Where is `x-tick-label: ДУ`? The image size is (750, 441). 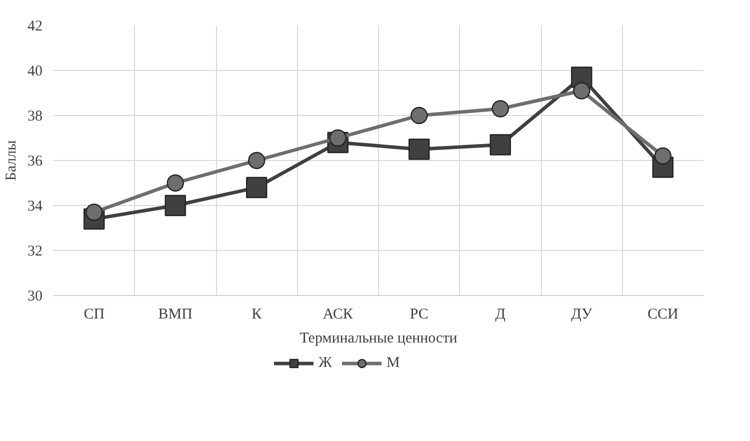 x-tick-label: ДУ is located at coordinates (582, 314).